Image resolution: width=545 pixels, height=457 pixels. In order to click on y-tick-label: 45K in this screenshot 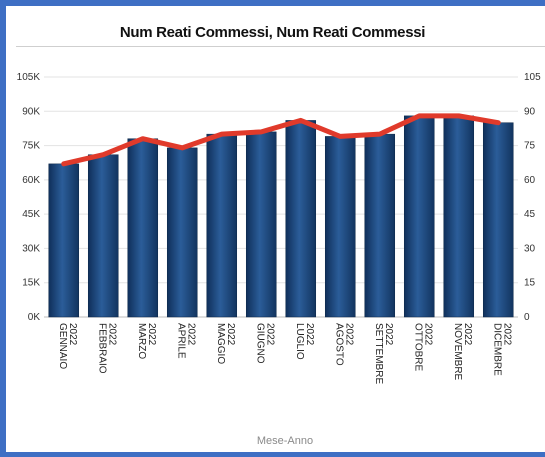, I will do `click(31, 214)`.